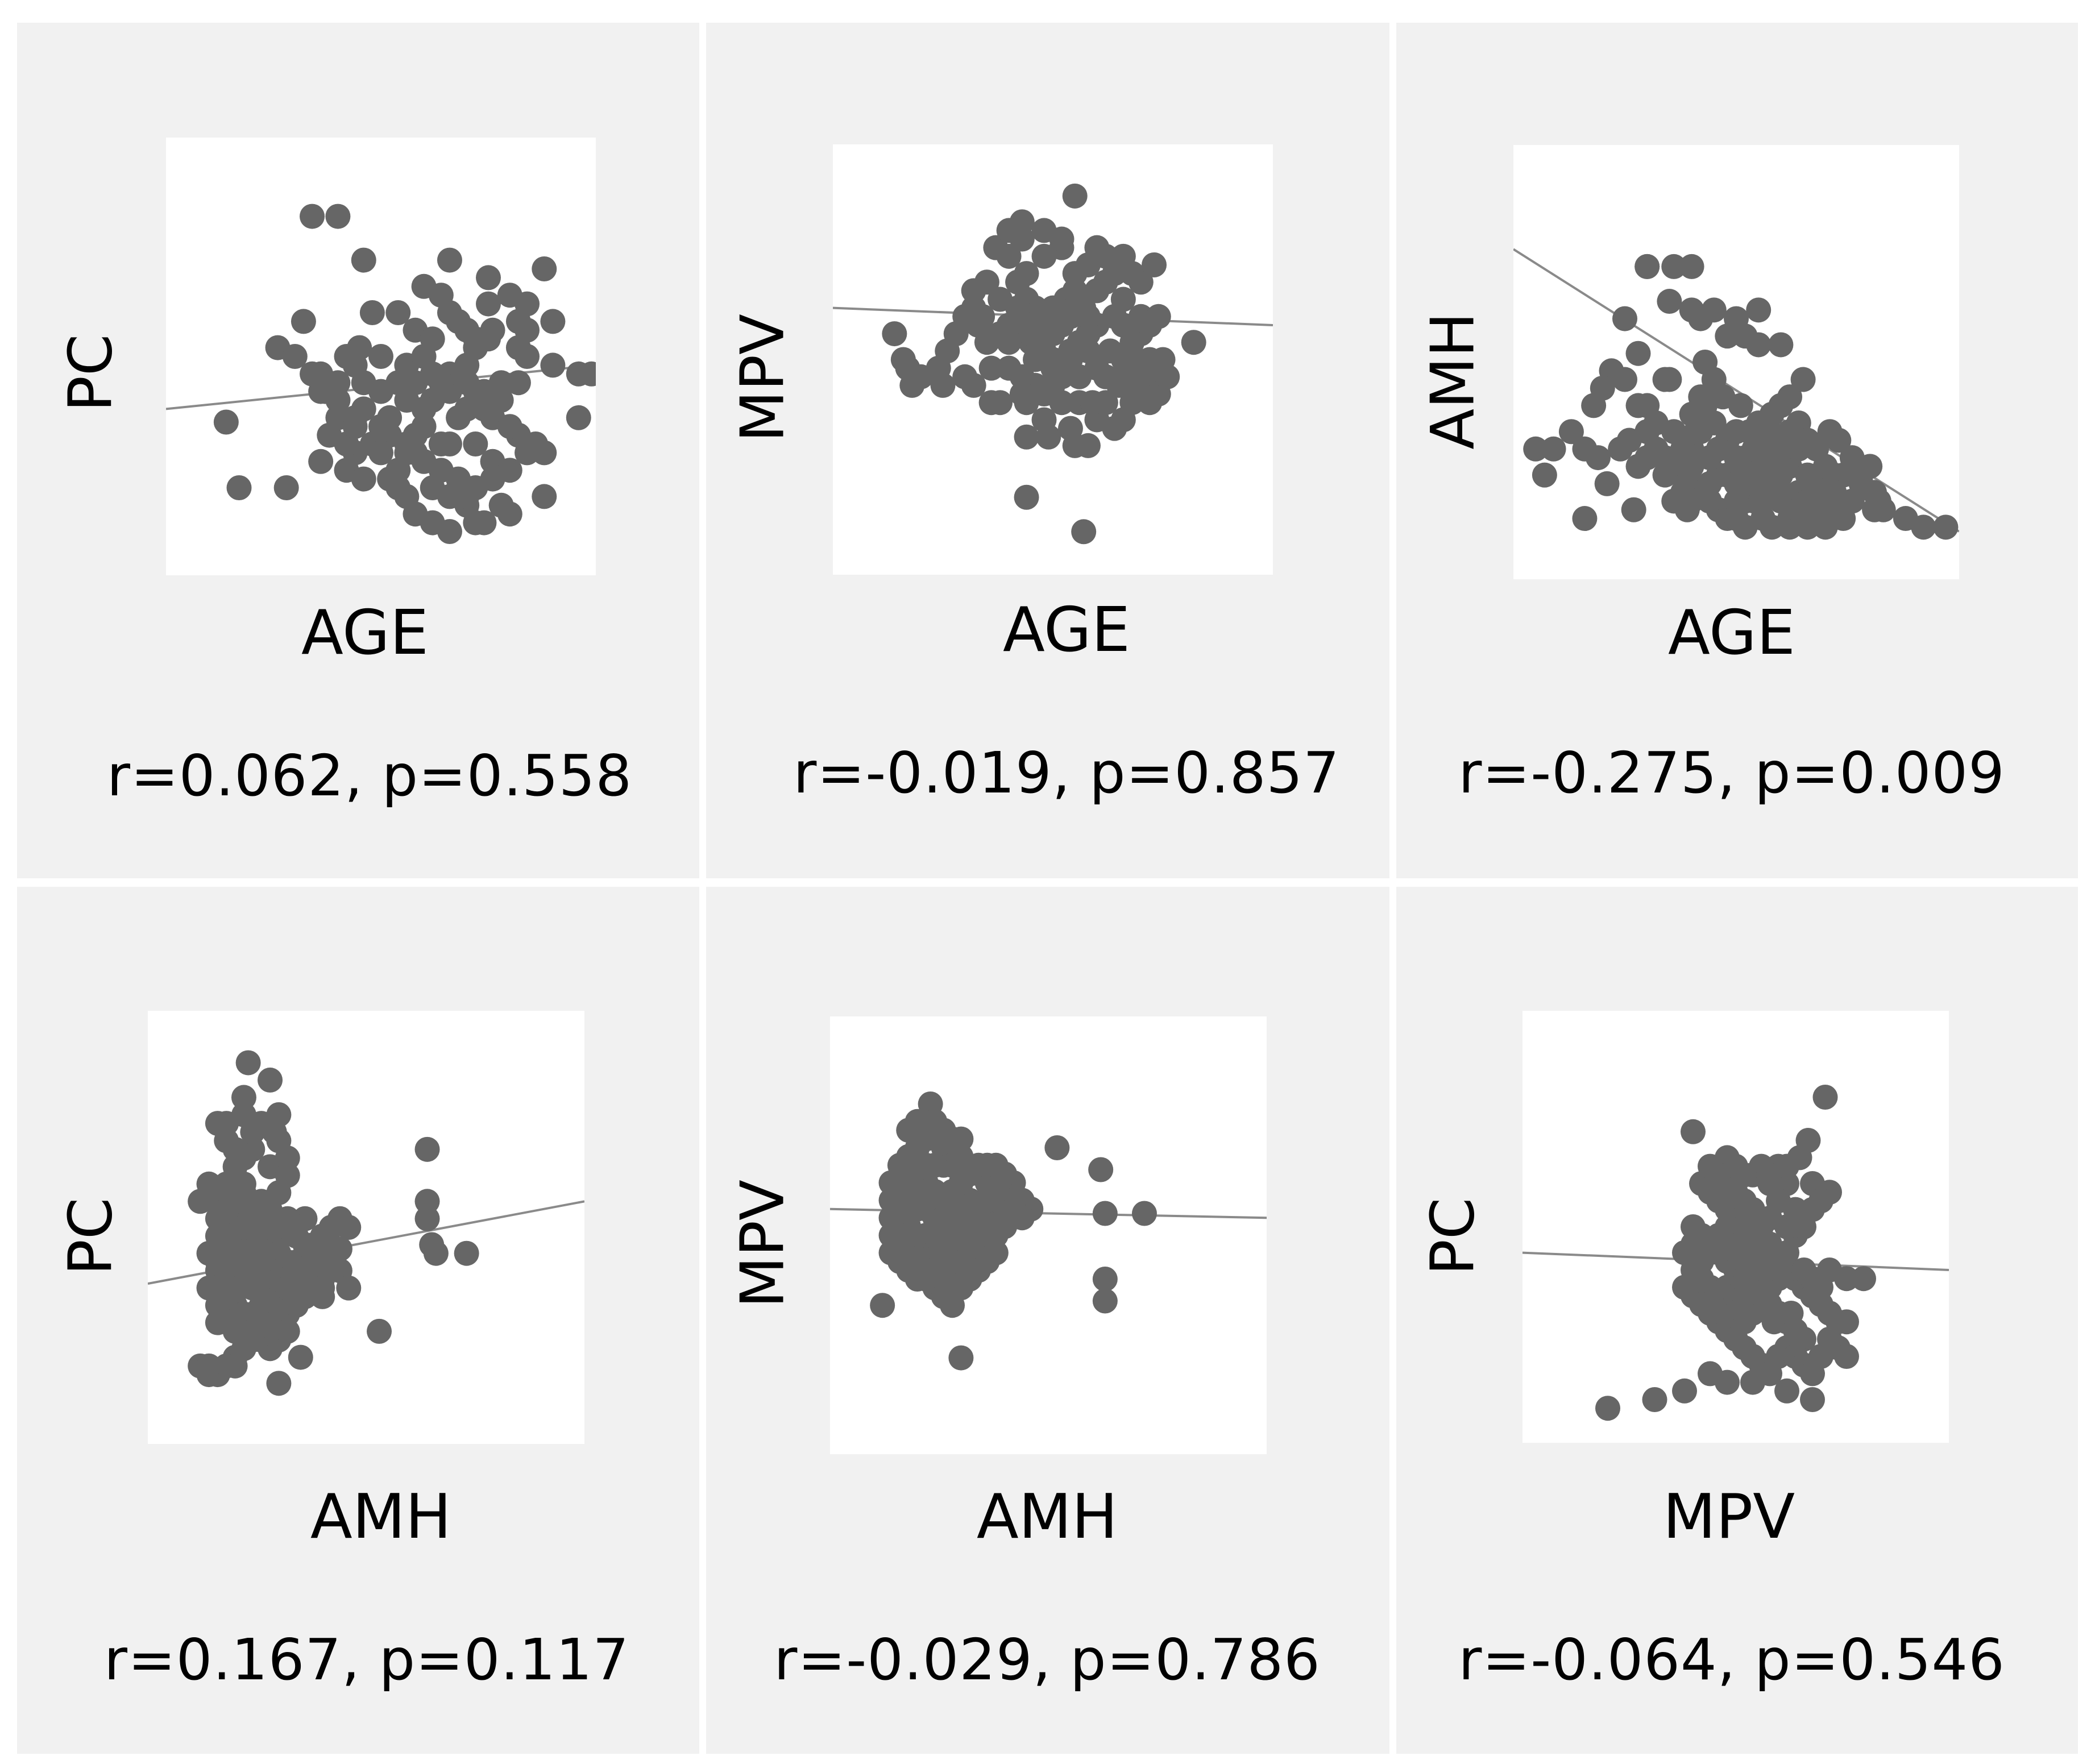 The height and width of the screenshot is (1764, 2095). I want to click on plot-area, so click(381, 356).